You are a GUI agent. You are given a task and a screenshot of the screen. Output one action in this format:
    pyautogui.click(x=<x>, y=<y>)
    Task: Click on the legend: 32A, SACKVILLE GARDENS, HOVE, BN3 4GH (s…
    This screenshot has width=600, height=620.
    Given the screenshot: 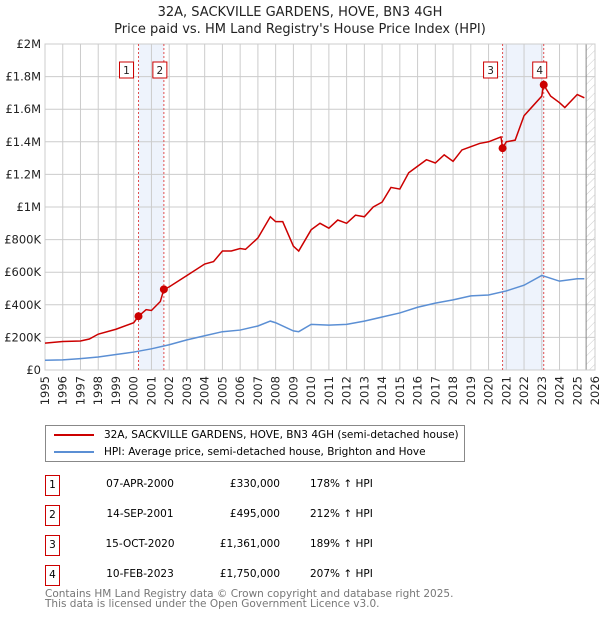 What is the action you would take?
    pyautogui.click(x=255, y=443)
    